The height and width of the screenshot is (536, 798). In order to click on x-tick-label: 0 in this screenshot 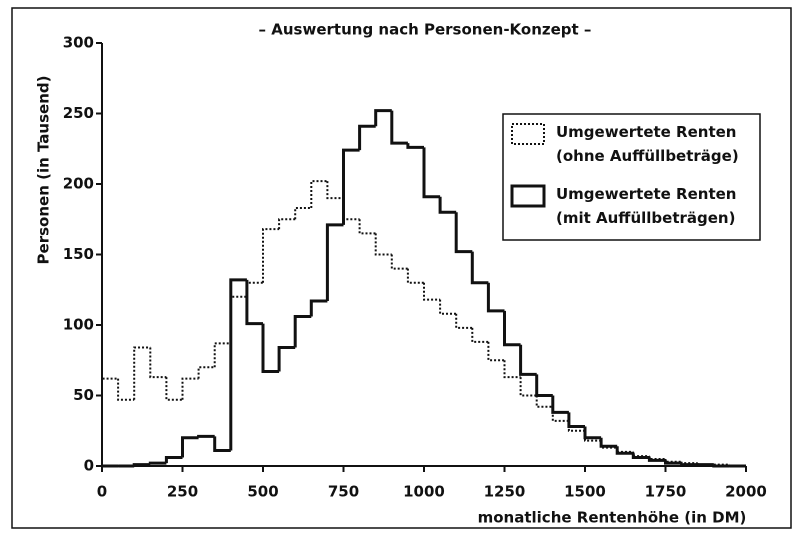, I will do `click(102, 492)`.